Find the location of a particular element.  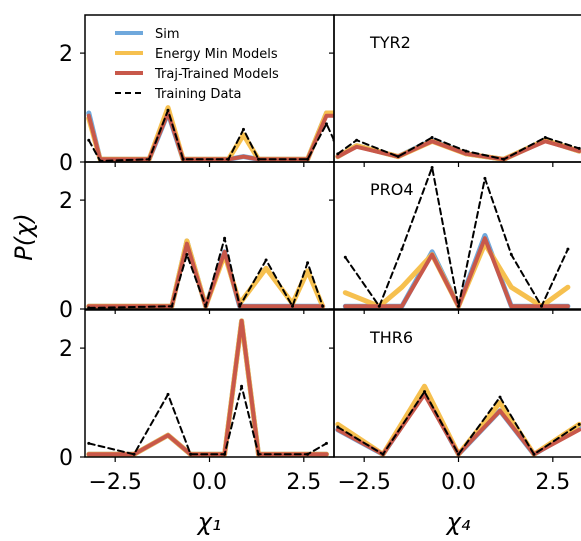

panel-2-frame is located at coordinates (209, 235).